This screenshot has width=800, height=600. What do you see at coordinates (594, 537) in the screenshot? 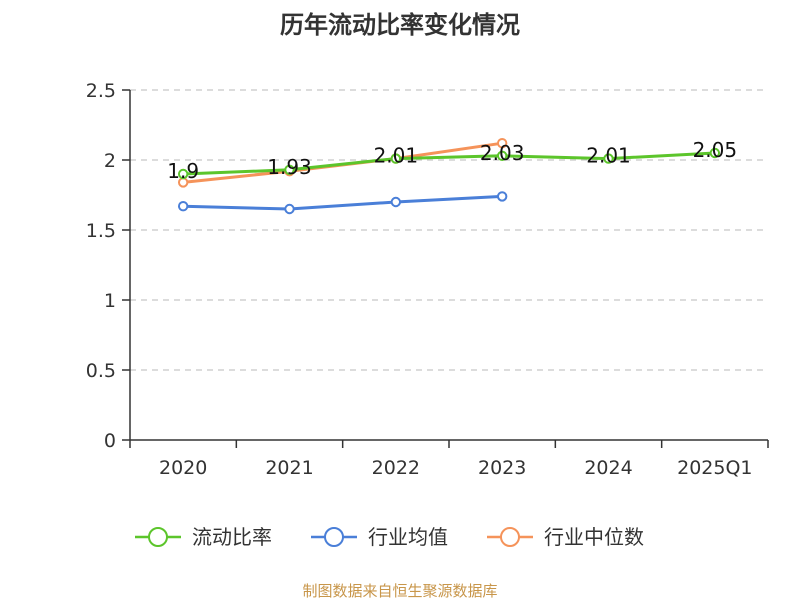
I see `legend-label: 行业中位数` at bounding box center [594, 537].